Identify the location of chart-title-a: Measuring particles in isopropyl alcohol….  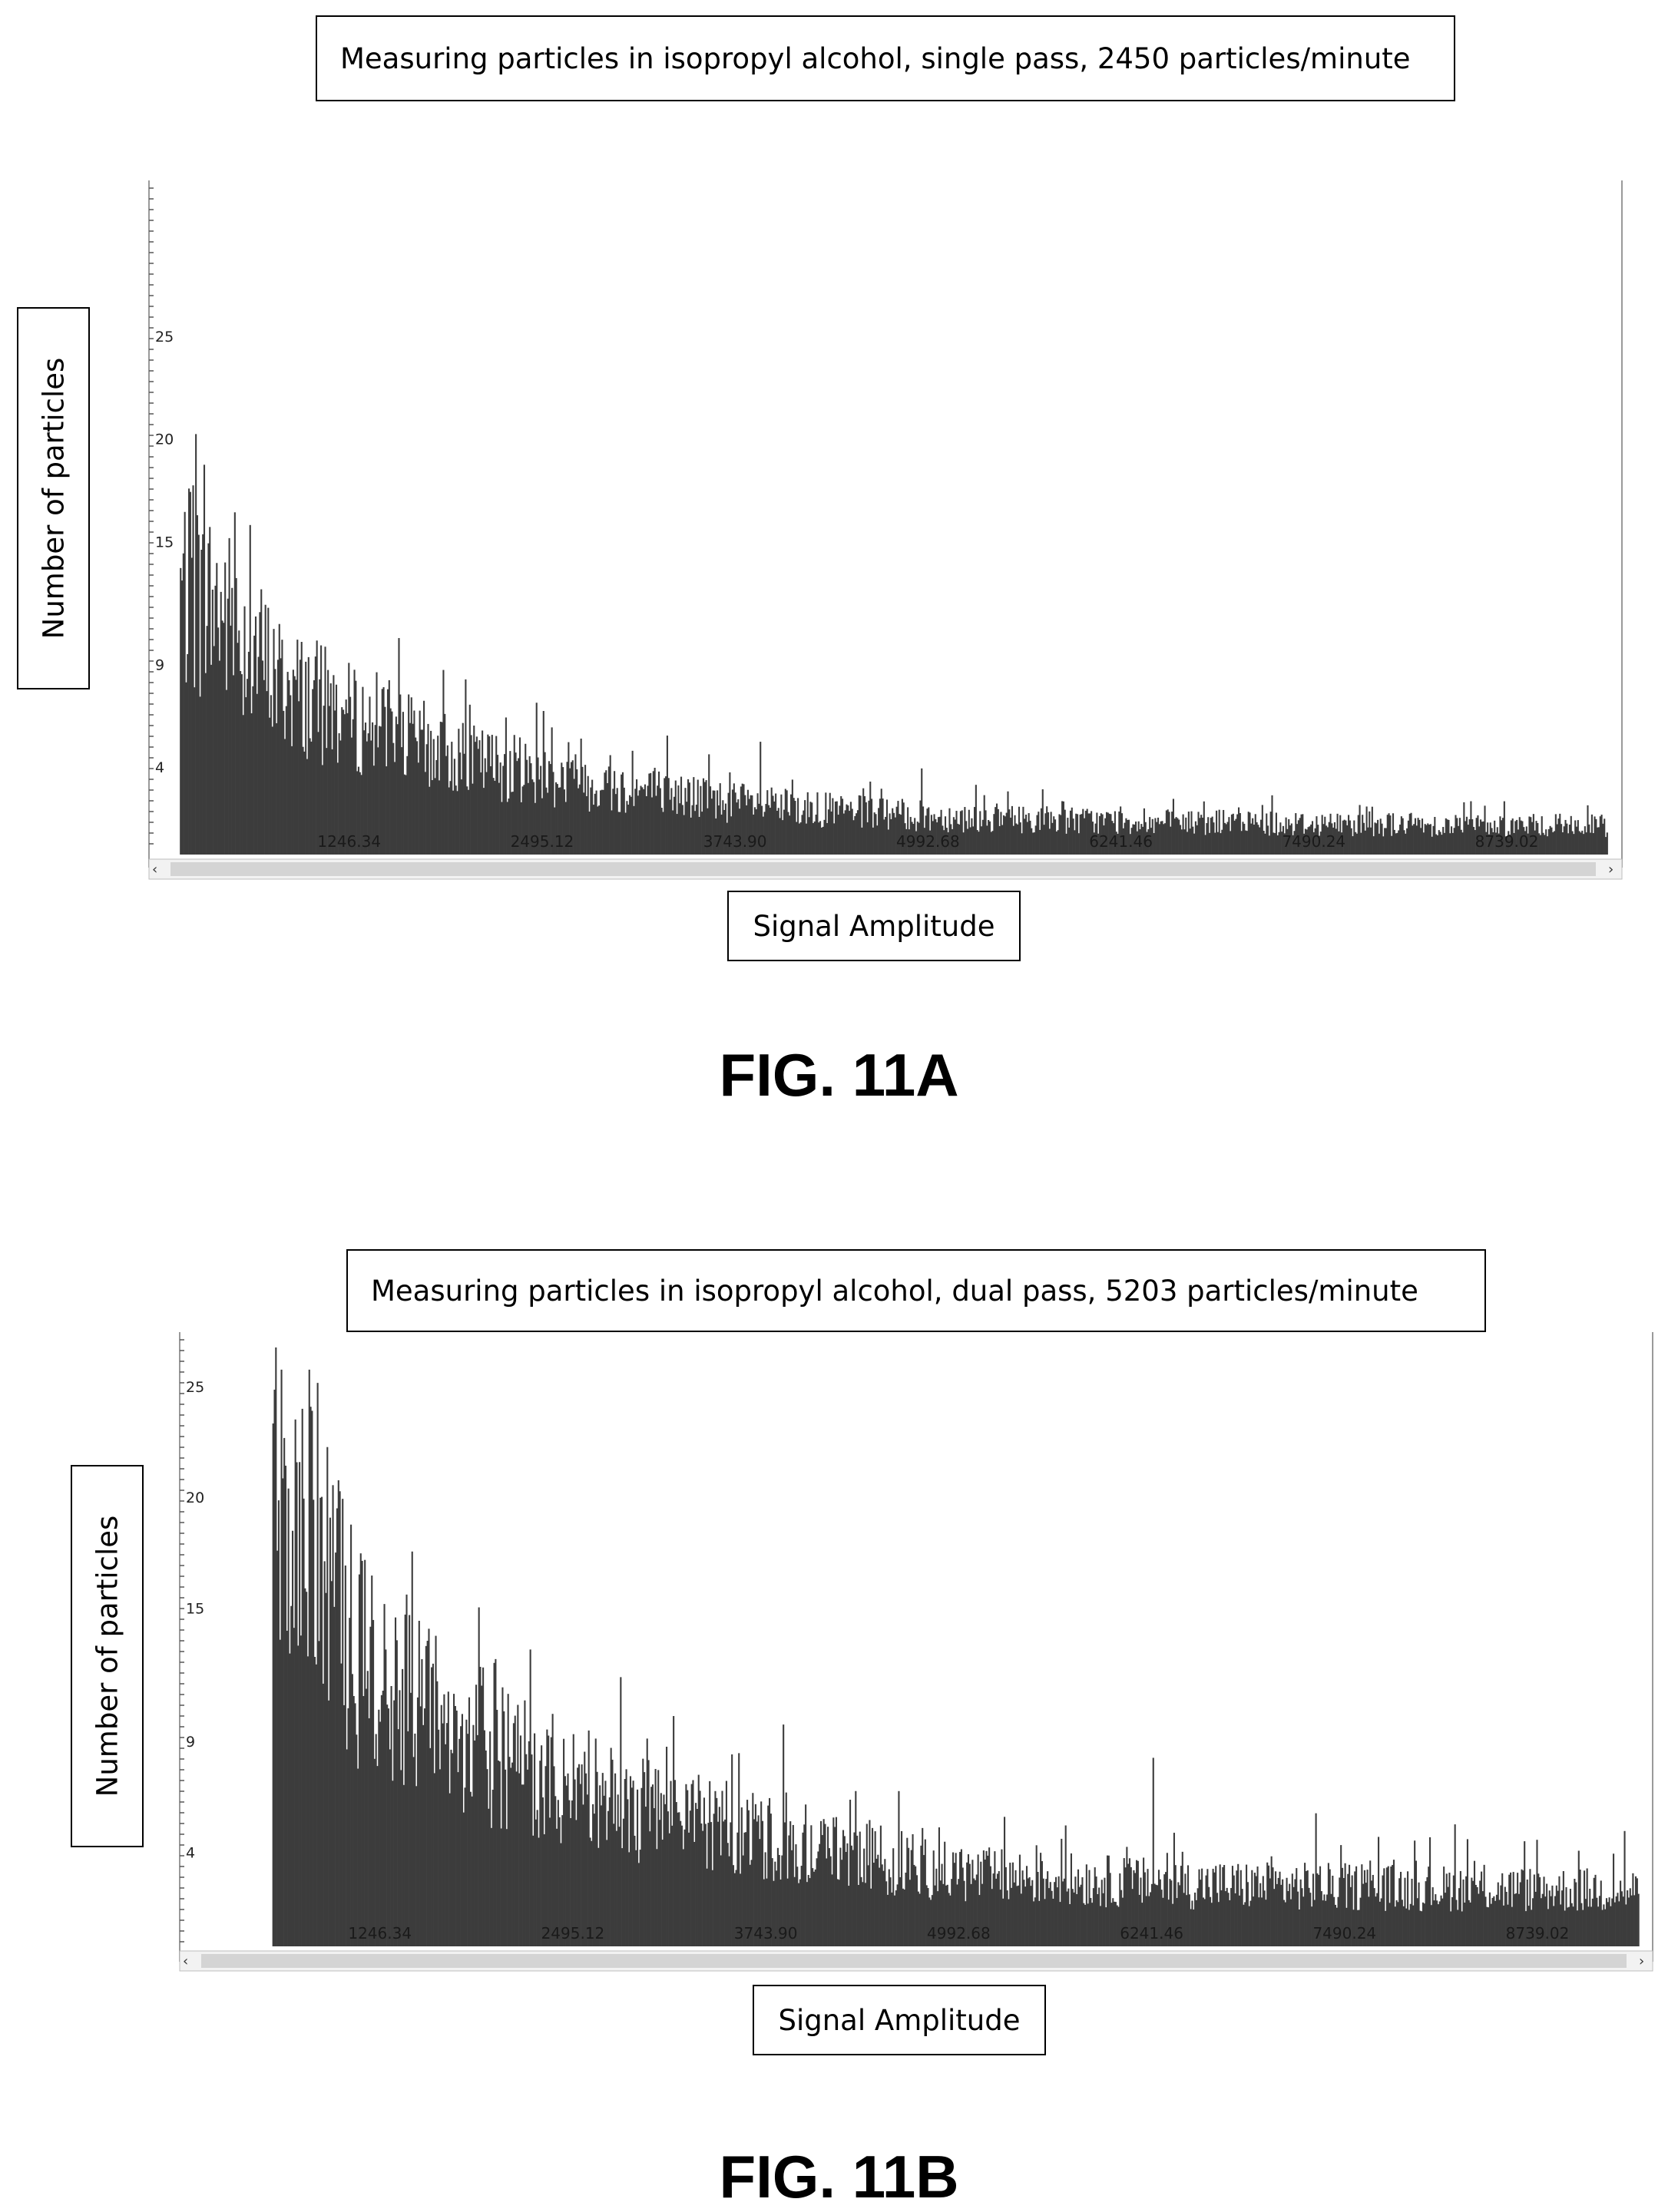
(885, 58).